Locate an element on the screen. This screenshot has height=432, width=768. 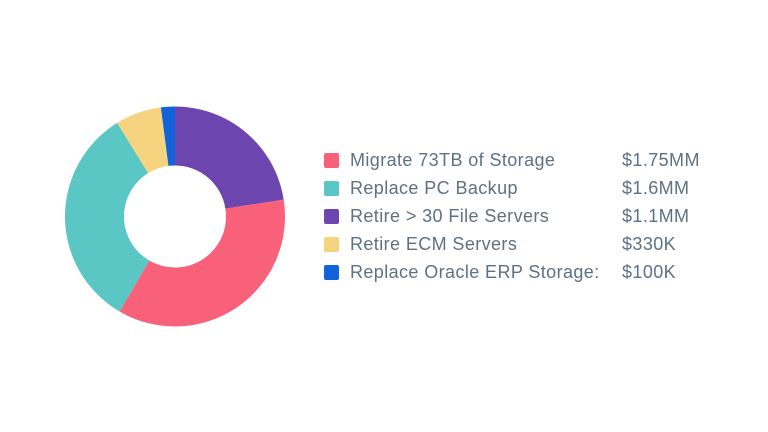
legend-item-label: Migrate 73TB of Storage is located at coordinates (453, 159).